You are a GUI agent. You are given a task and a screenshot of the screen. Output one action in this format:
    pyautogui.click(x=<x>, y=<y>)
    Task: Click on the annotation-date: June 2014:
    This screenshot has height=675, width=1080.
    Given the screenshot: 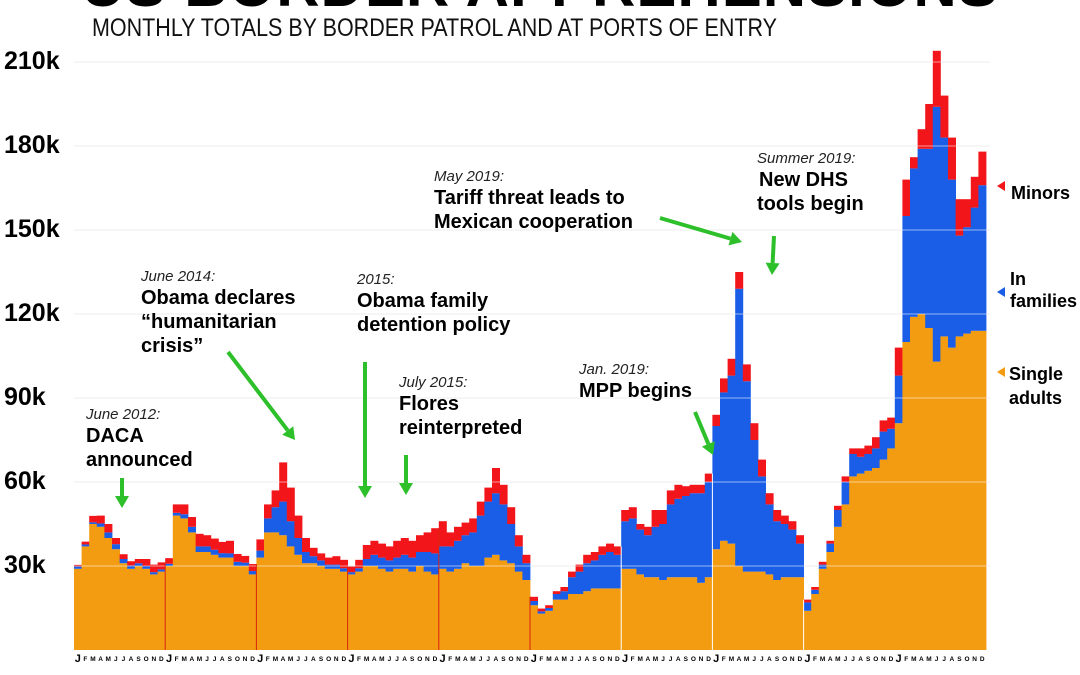 What is the action you would take?
    pyautogui.click(x=178, y=276)
    